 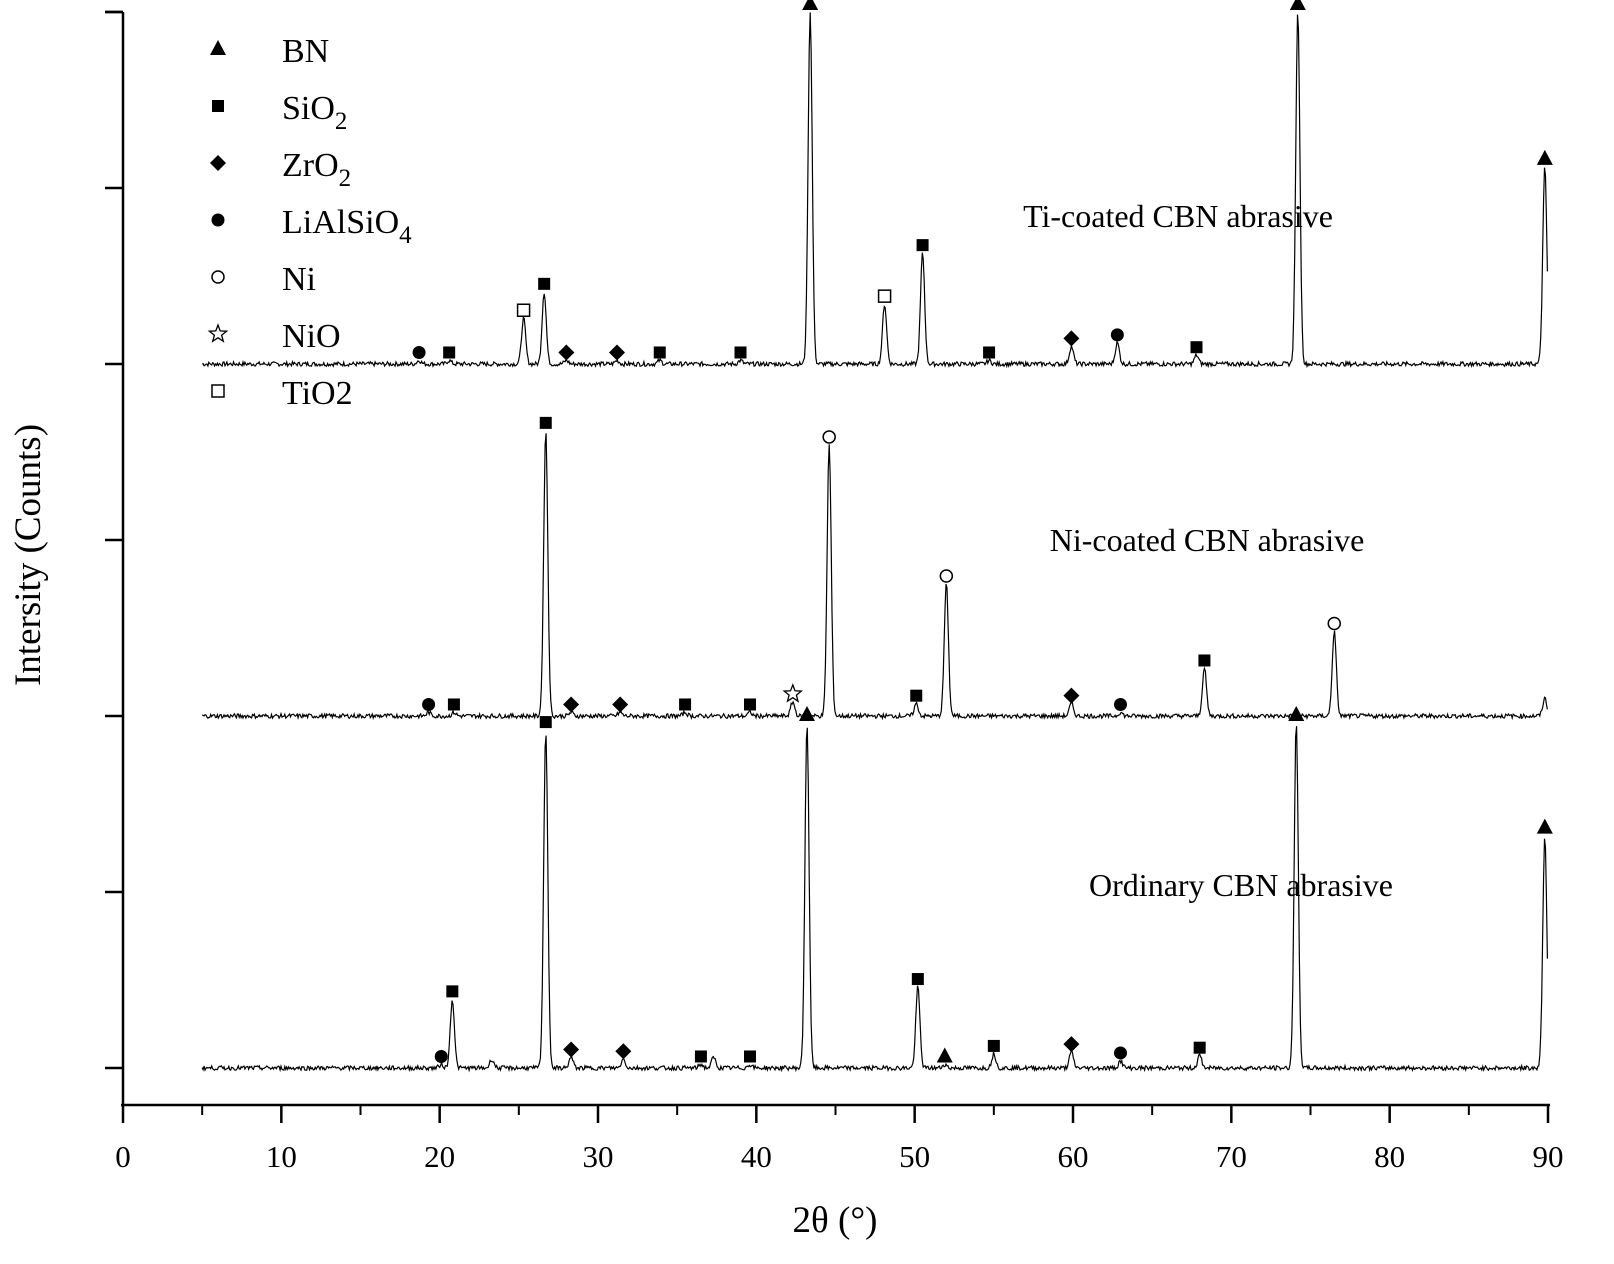 I want to click on x-tick-label: 70, so click(x=1231, y=1156).